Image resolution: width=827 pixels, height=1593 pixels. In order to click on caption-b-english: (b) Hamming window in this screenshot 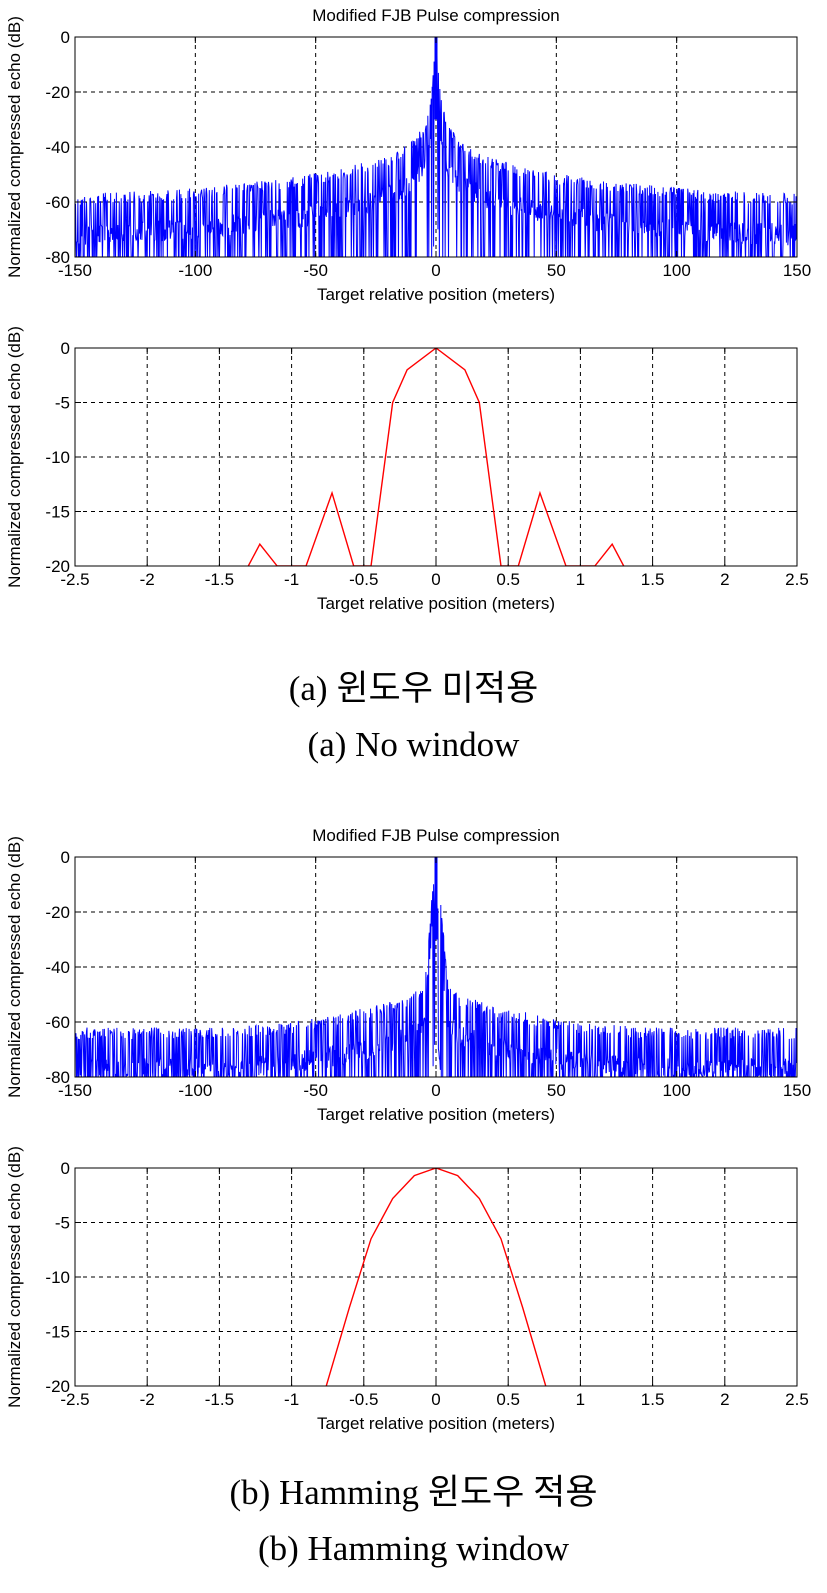, I will do `click(413, 1548)`.